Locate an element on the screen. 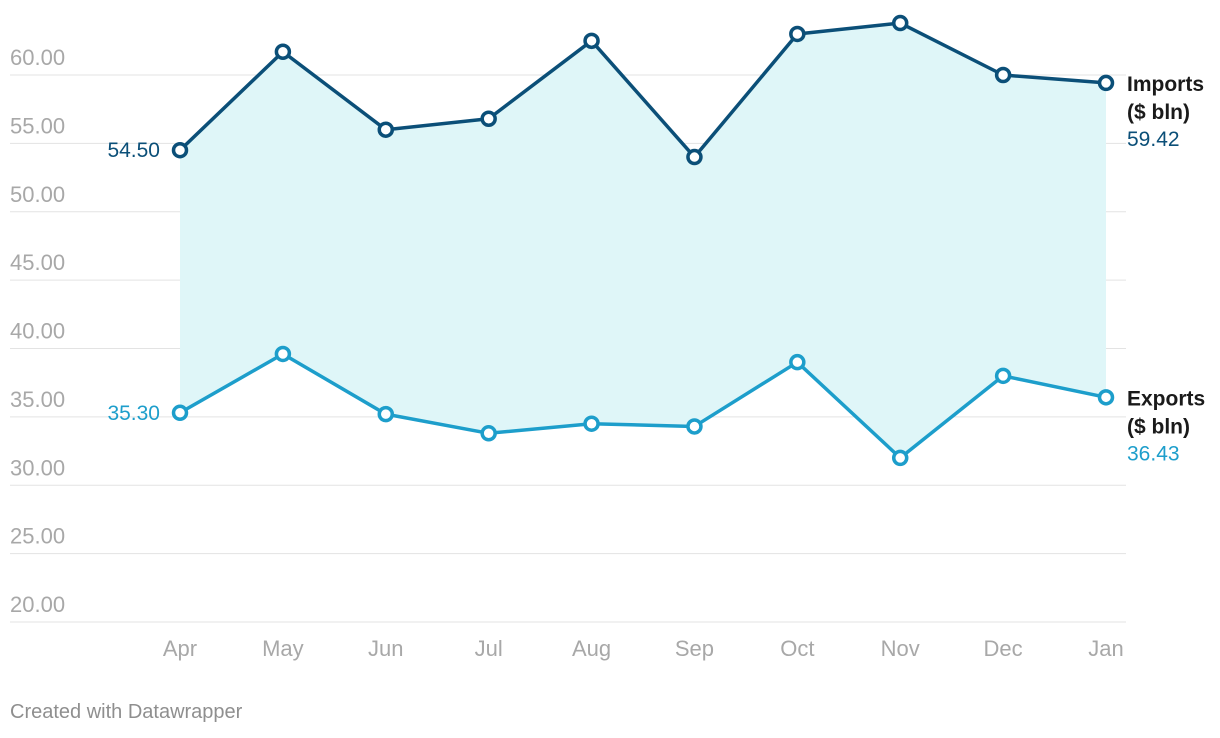 The height and width of the screenshot is (738, 1220). x-tick-label: May is located at coordinates (283, 648).